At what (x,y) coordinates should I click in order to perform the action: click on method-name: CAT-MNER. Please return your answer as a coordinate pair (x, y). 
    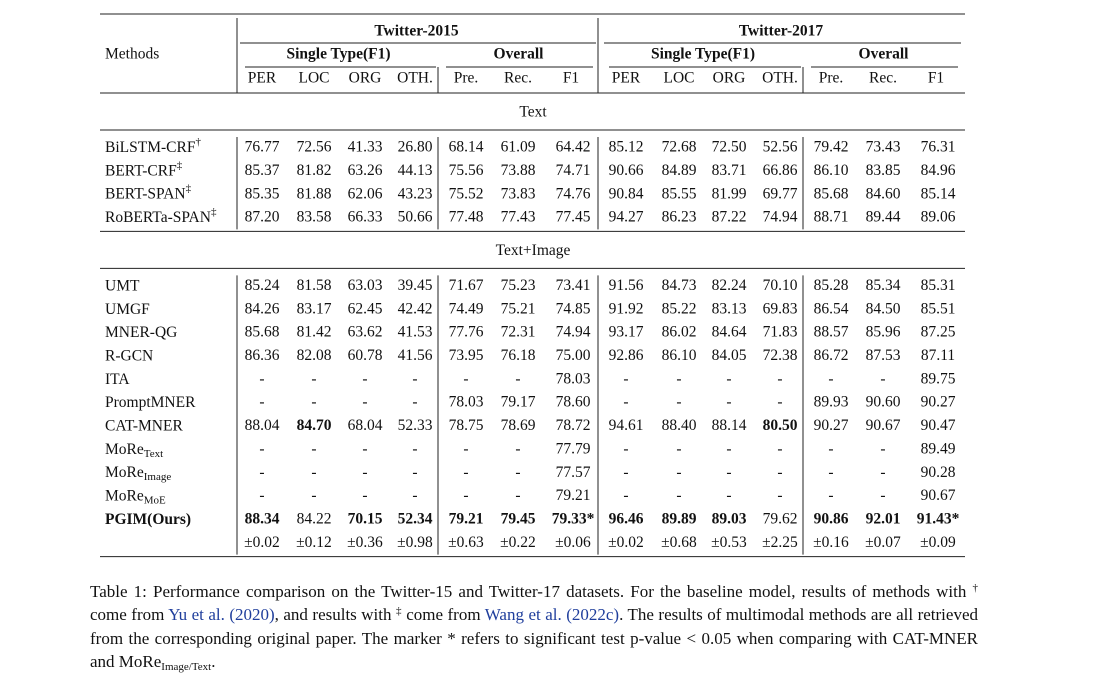
    Looking at the image, I should click on (144, 425).